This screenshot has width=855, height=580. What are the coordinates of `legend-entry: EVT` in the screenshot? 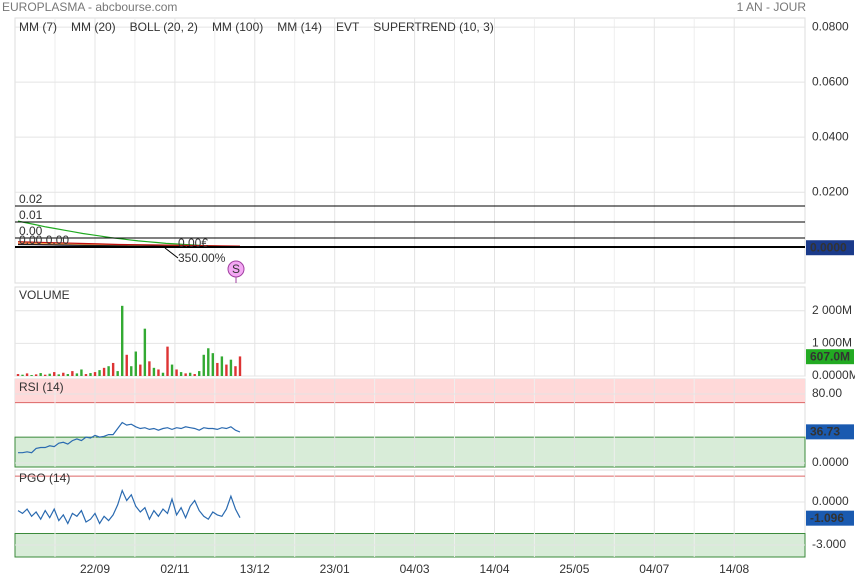 It's located at (348, 27).